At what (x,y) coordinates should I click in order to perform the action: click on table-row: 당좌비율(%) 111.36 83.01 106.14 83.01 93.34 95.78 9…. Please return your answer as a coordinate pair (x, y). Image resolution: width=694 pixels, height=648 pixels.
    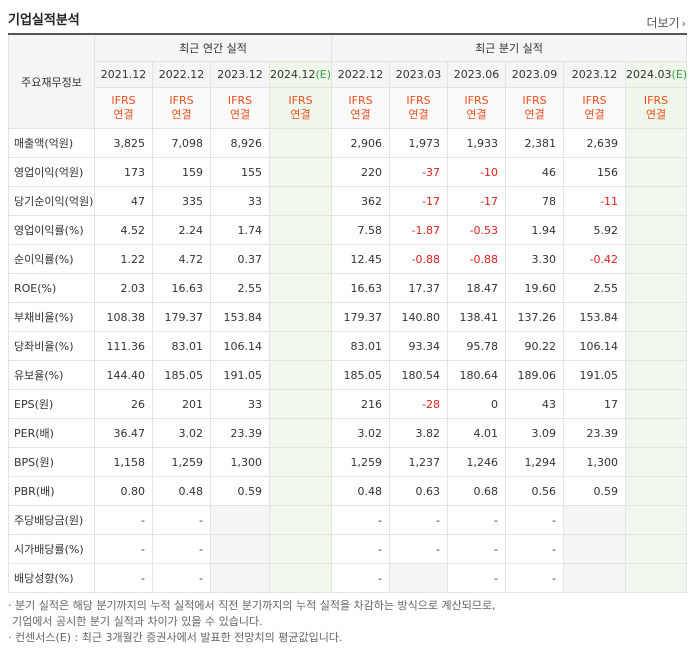
    Looking at the image, I should click on (348, 346).